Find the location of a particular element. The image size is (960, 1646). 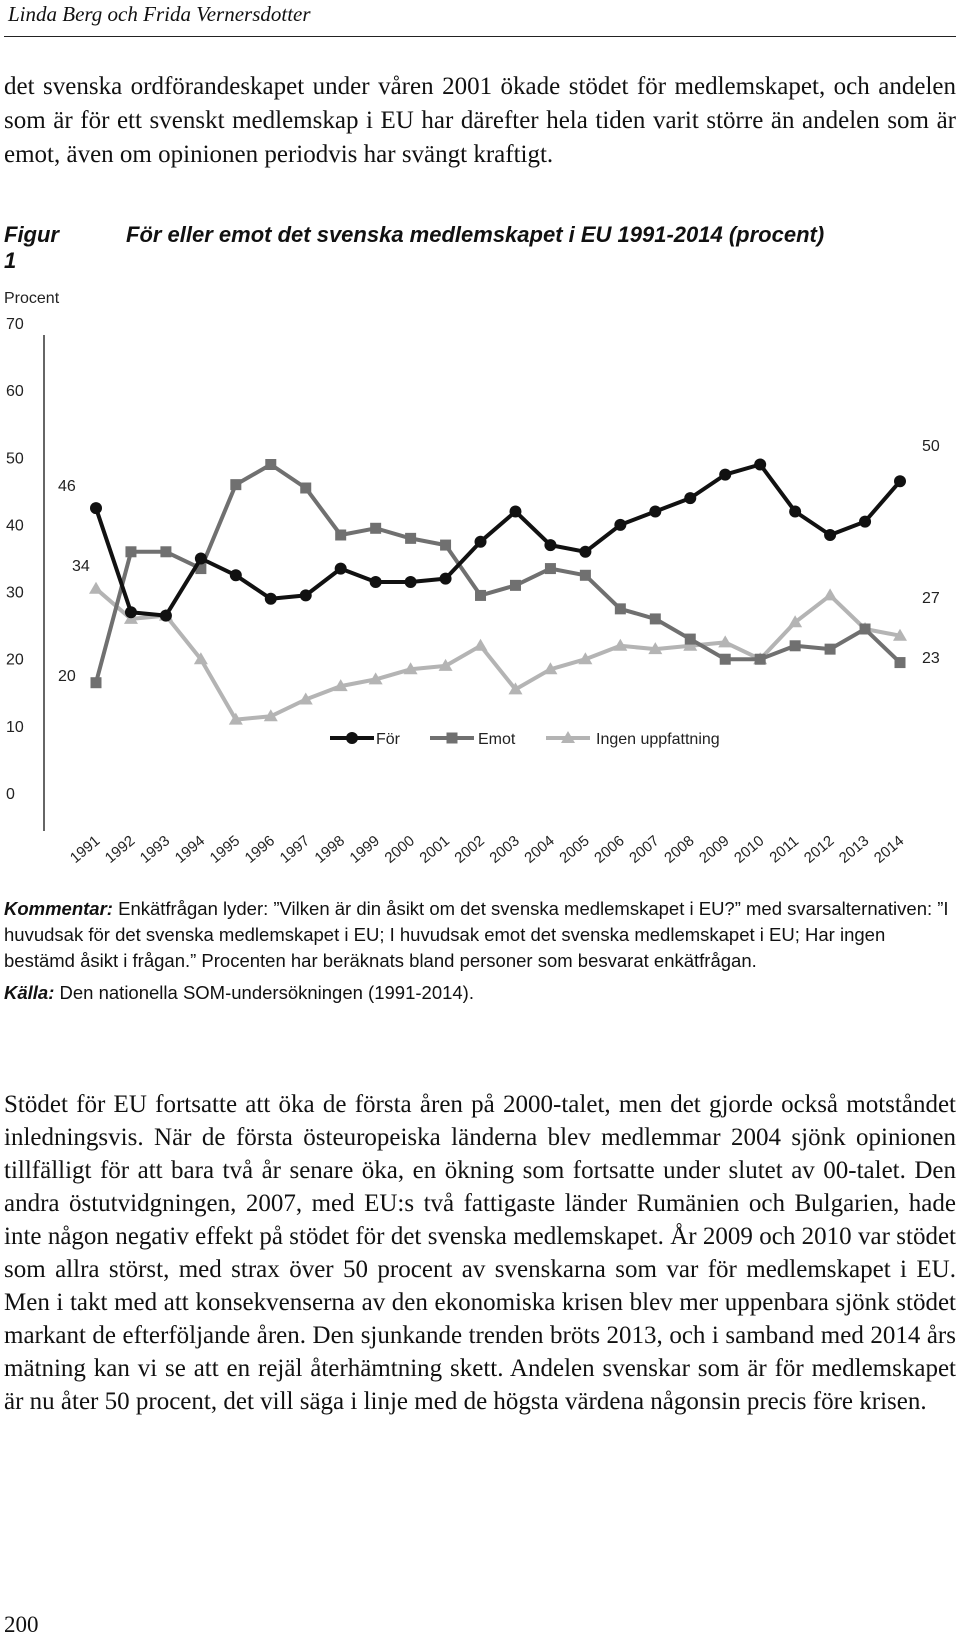

legend-label: Ingen uppfattning is located at coordinates (658, 739).